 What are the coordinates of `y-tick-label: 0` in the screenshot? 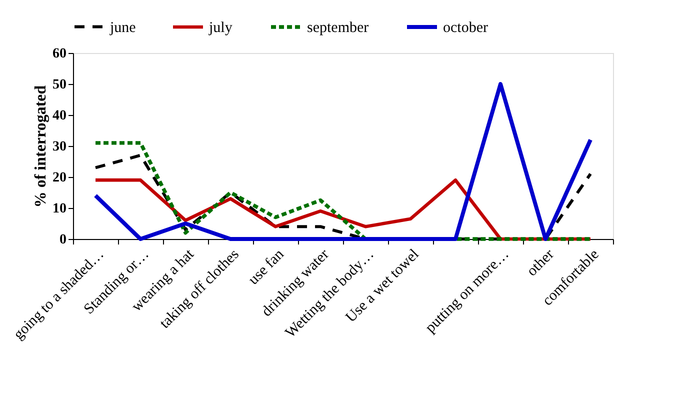 It's located at (63, 240).